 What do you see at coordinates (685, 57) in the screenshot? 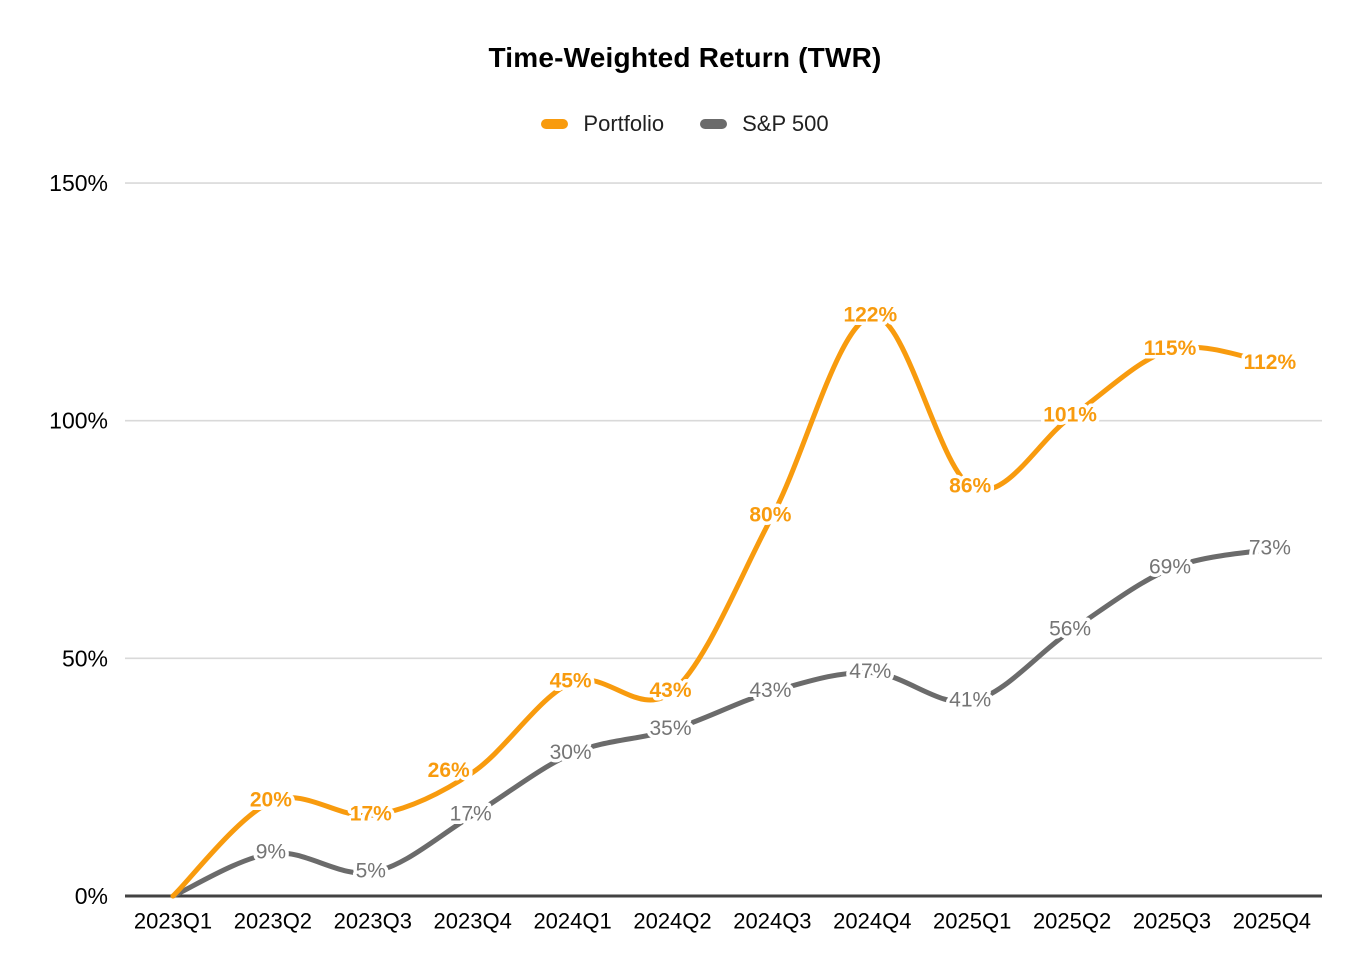
I see `chart-title: Time-Weighted Return (TWR)` at bounding box center [685, 57].